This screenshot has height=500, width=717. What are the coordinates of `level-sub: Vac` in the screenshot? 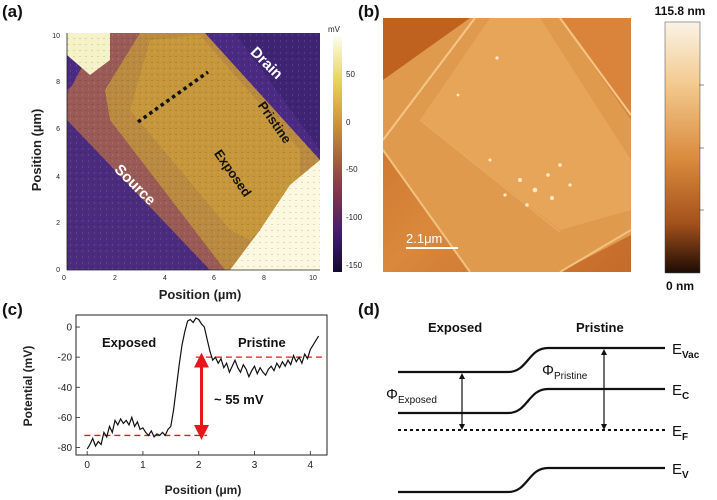 It's located at (691, 355).